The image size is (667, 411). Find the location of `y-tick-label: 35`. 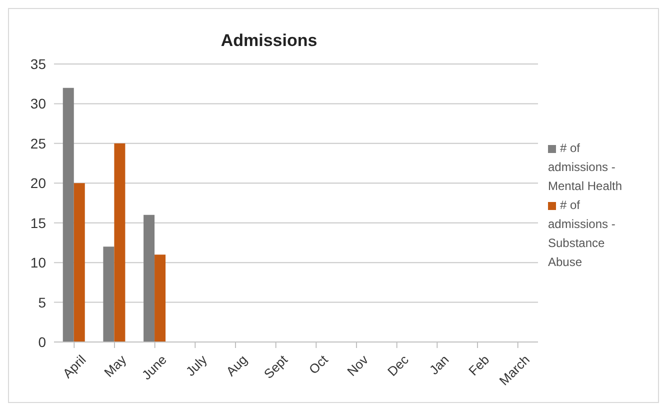

y-tick-label: 35 is located at coordinates (38, 64).